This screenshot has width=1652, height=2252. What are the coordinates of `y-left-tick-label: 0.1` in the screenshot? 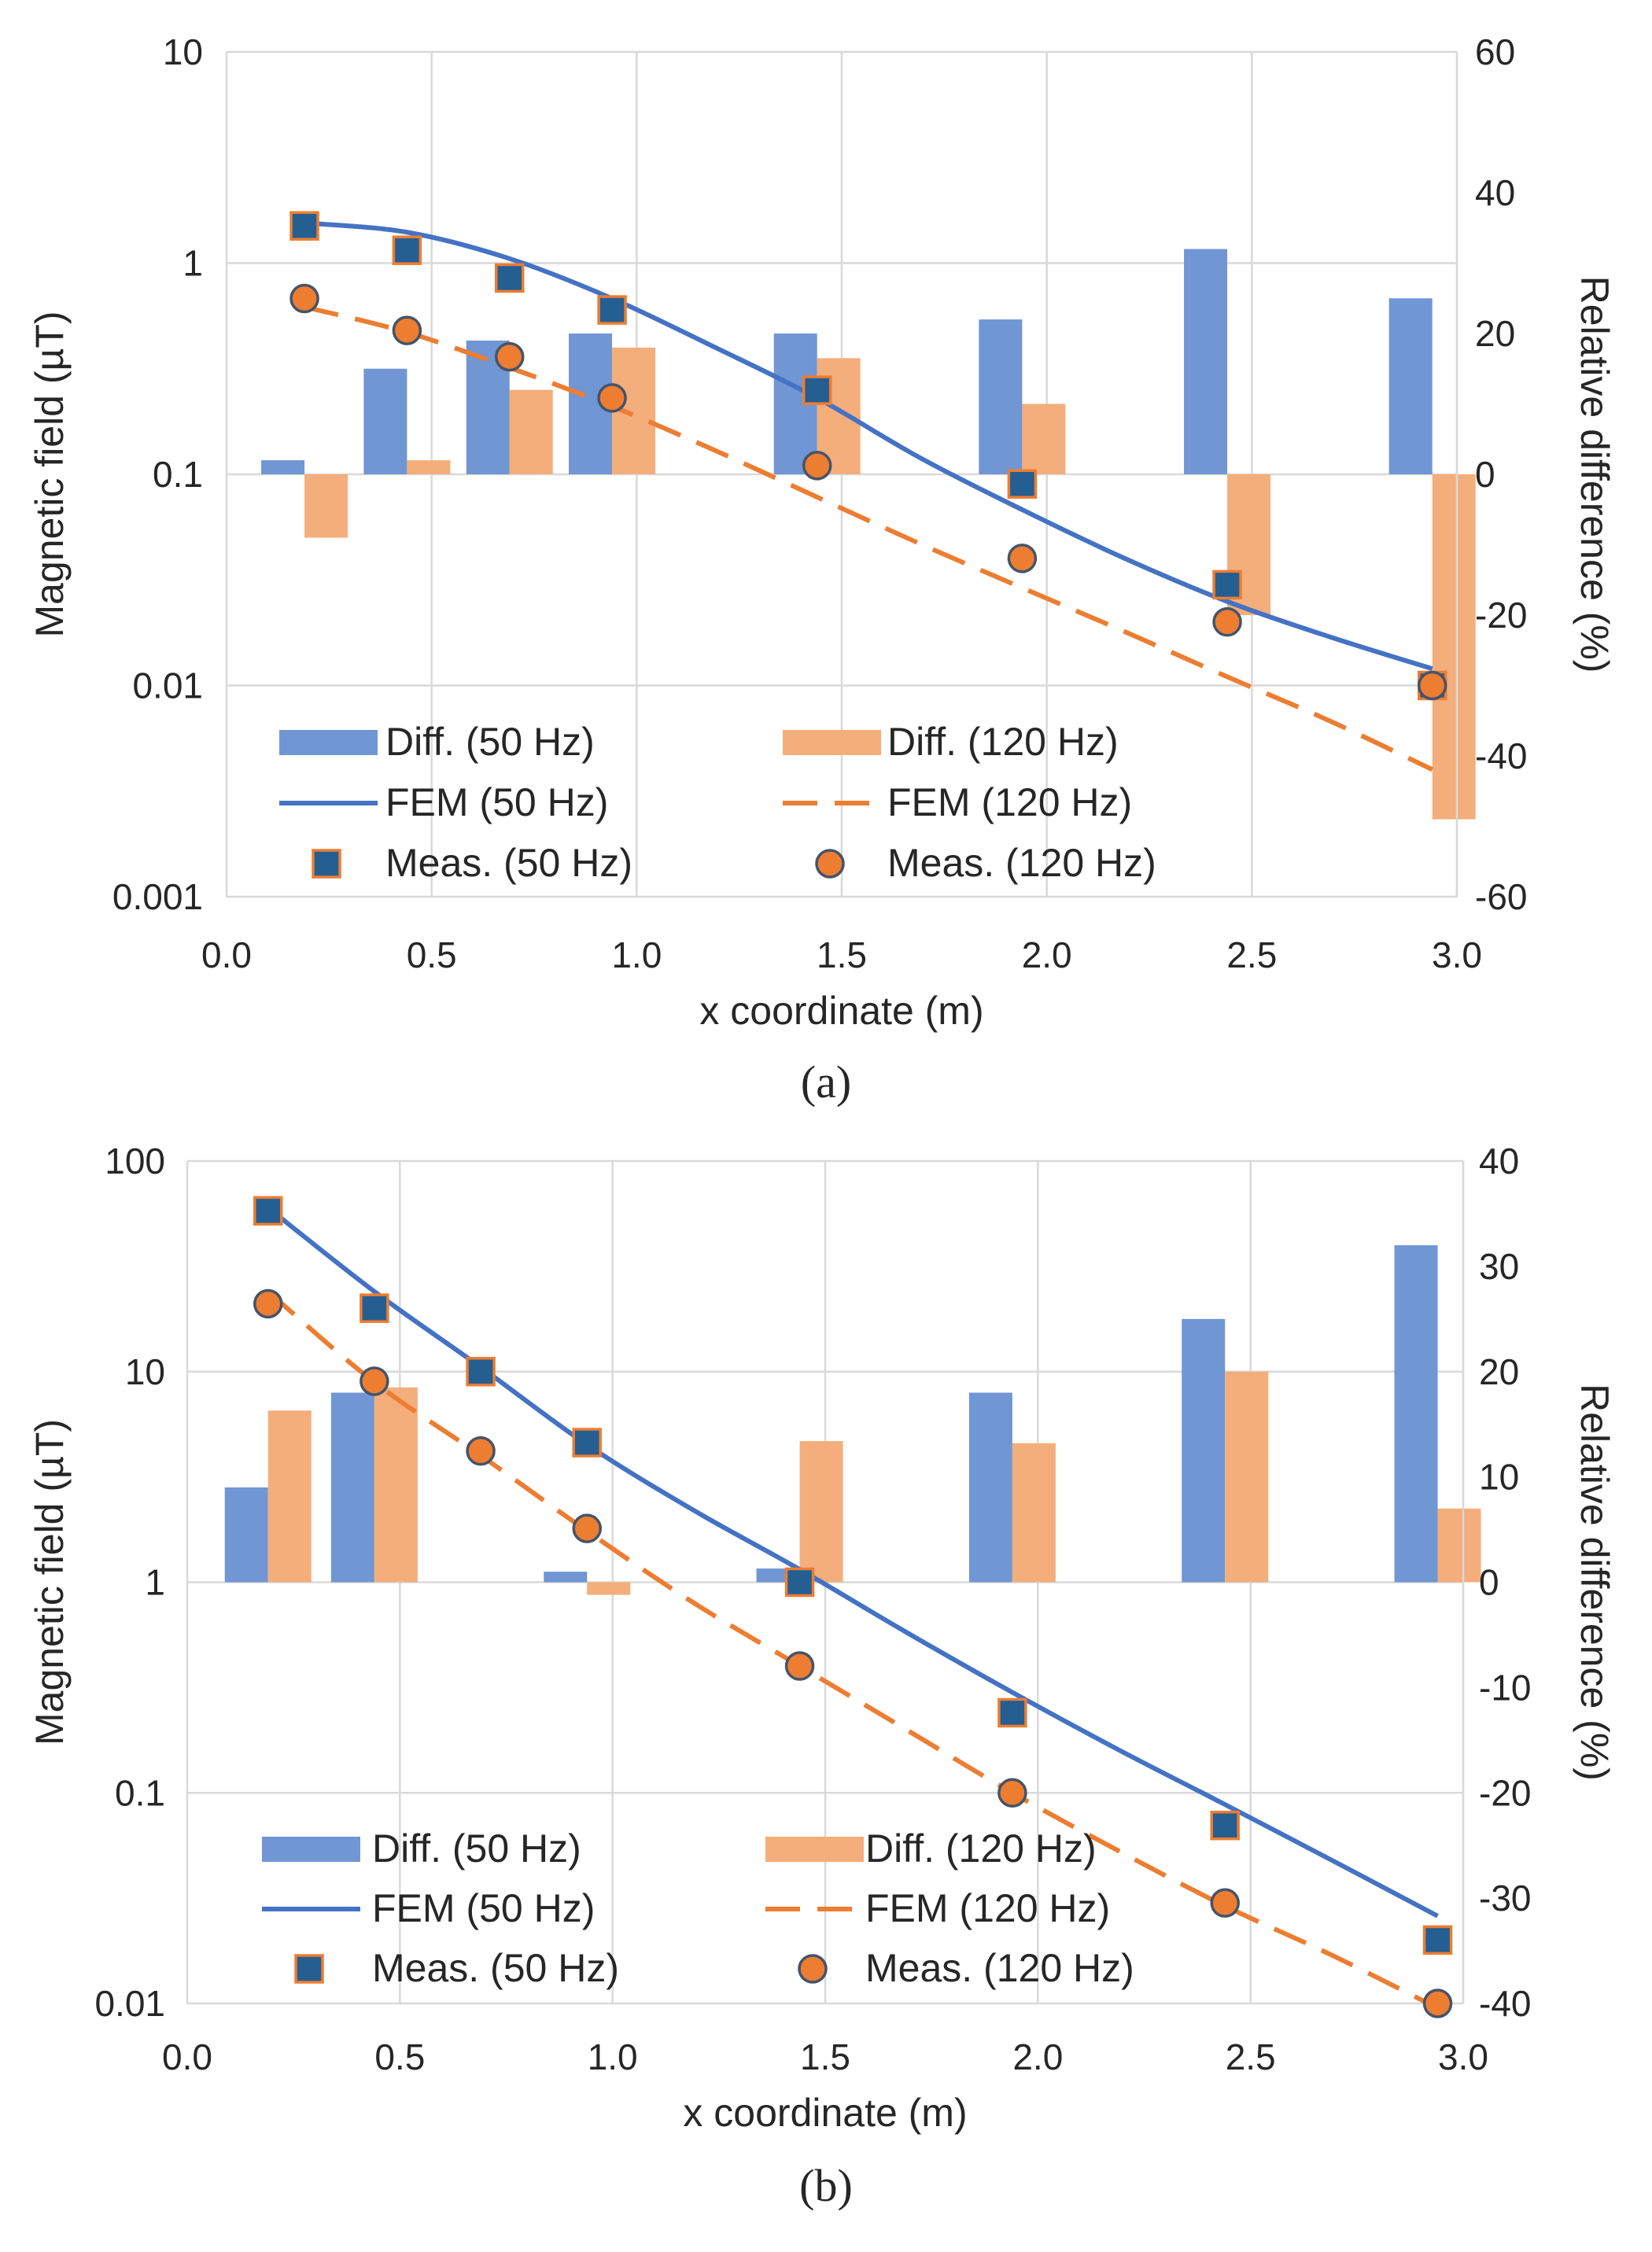 It's located at (178, 474).